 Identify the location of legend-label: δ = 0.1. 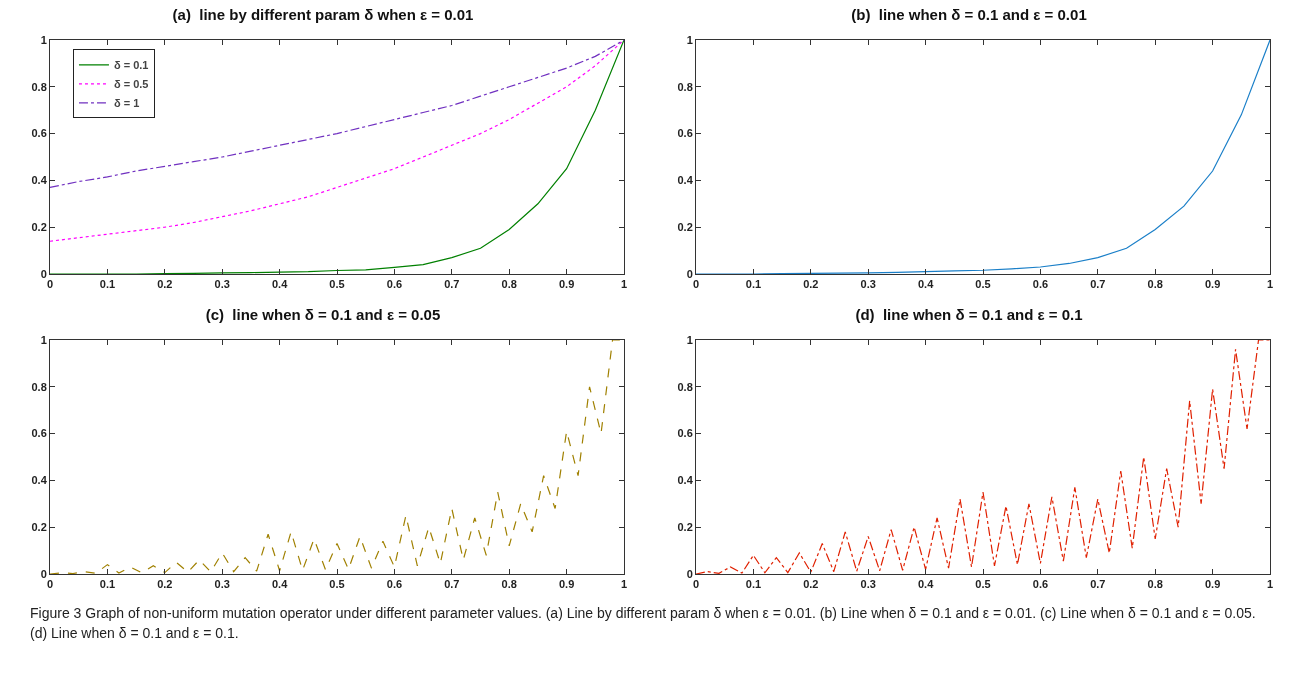
(131, 65).